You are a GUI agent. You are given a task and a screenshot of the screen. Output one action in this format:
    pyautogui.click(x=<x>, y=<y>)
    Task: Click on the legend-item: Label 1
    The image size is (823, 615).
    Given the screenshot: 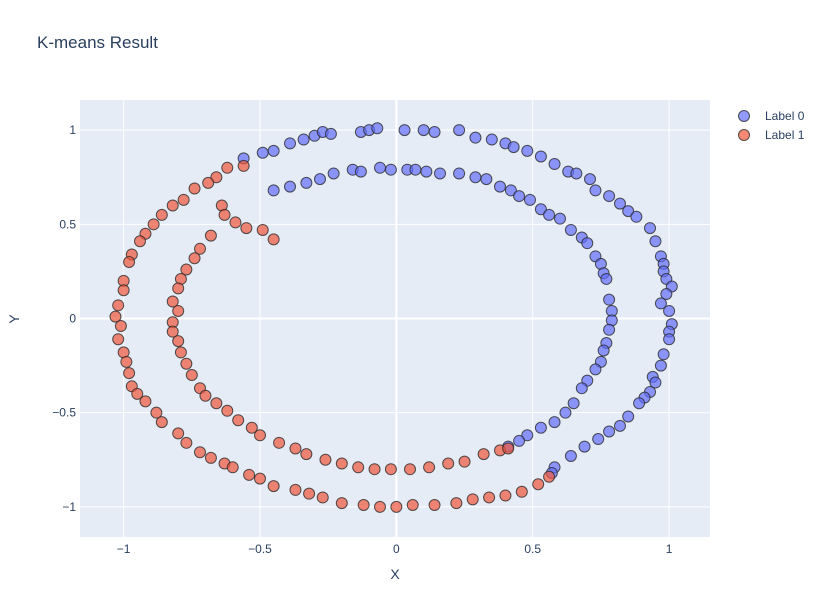 What is the action you would take?
    pyautogui.click(x=771, y=135)
    